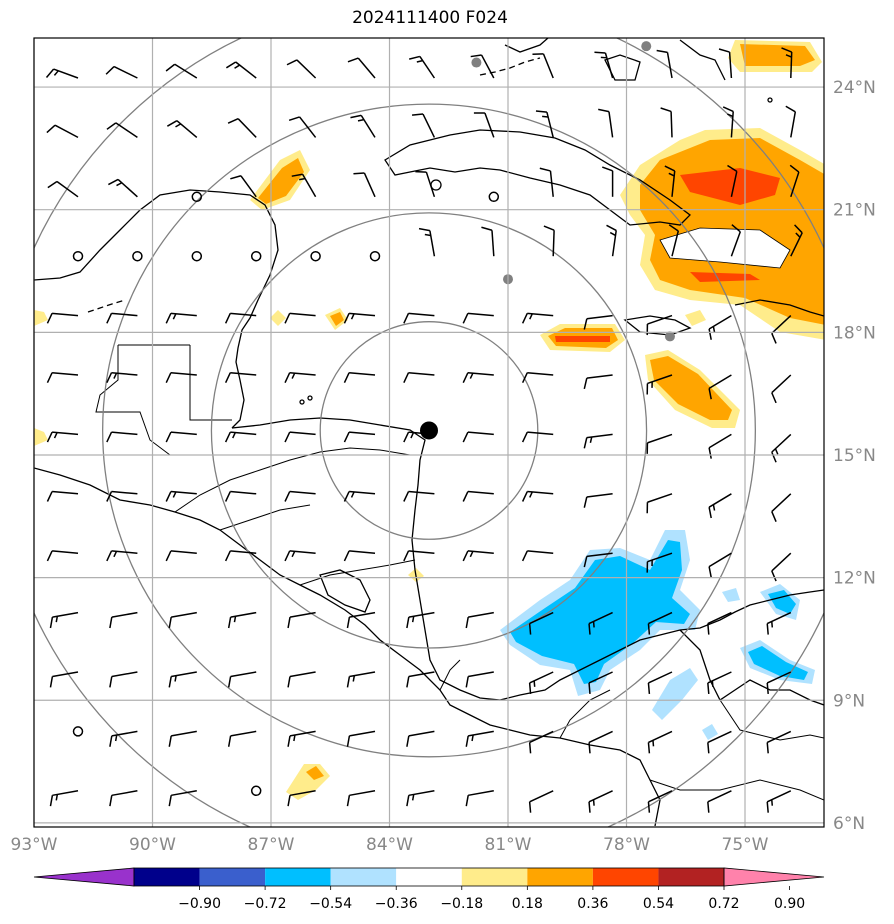 This screenshot has height=924, width=894. Describe the element at coordinates (849, 701) in the screenshot. I see `lat-tick-label: 9°N` at that location.